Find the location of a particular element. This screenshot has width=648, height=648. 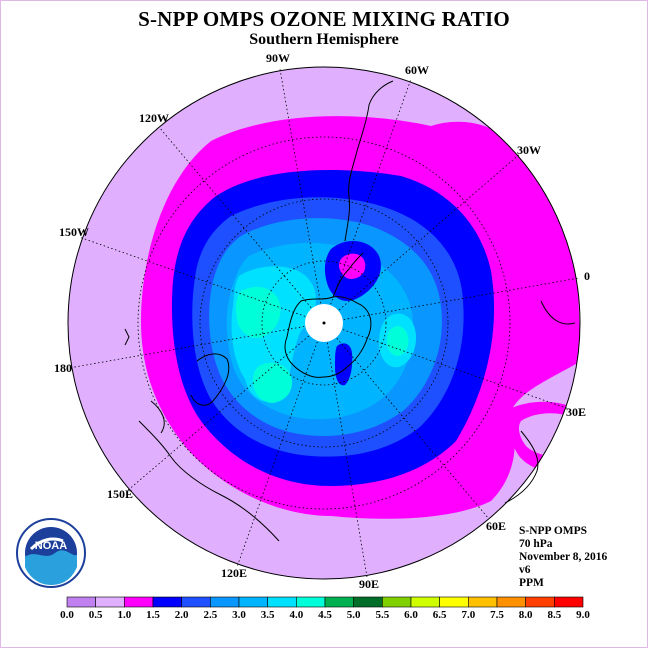

lon-label-120e: 120E is located at coordinates (234, 573).